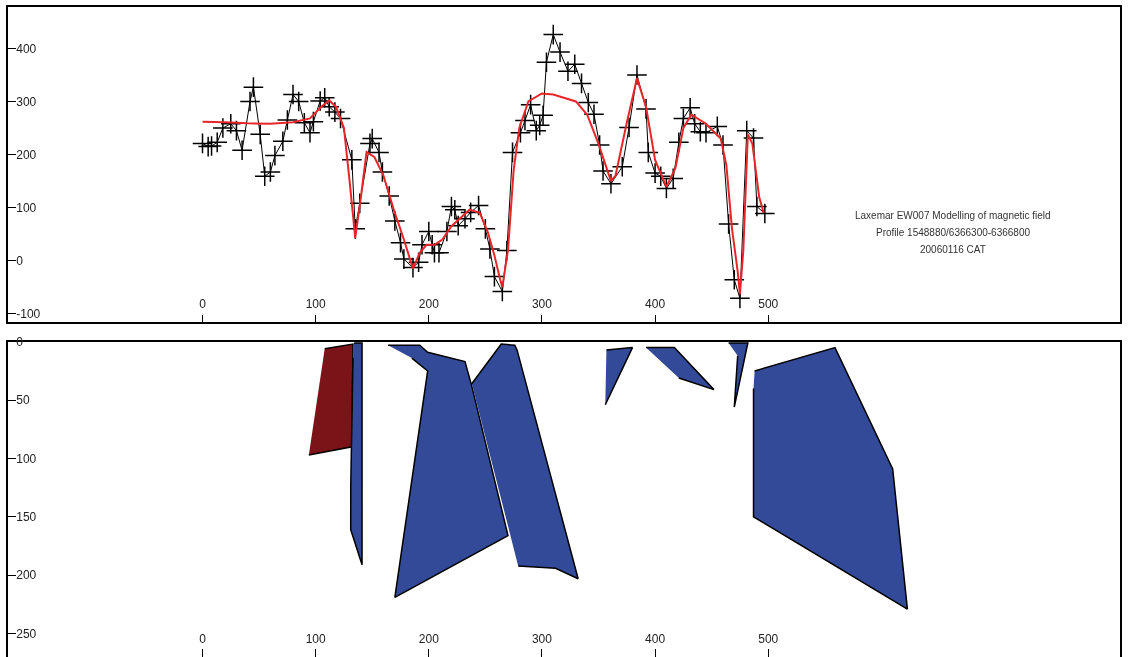 The image size is (1128, 657). I want to click on y-tick-label: 150, so click(26, 517).